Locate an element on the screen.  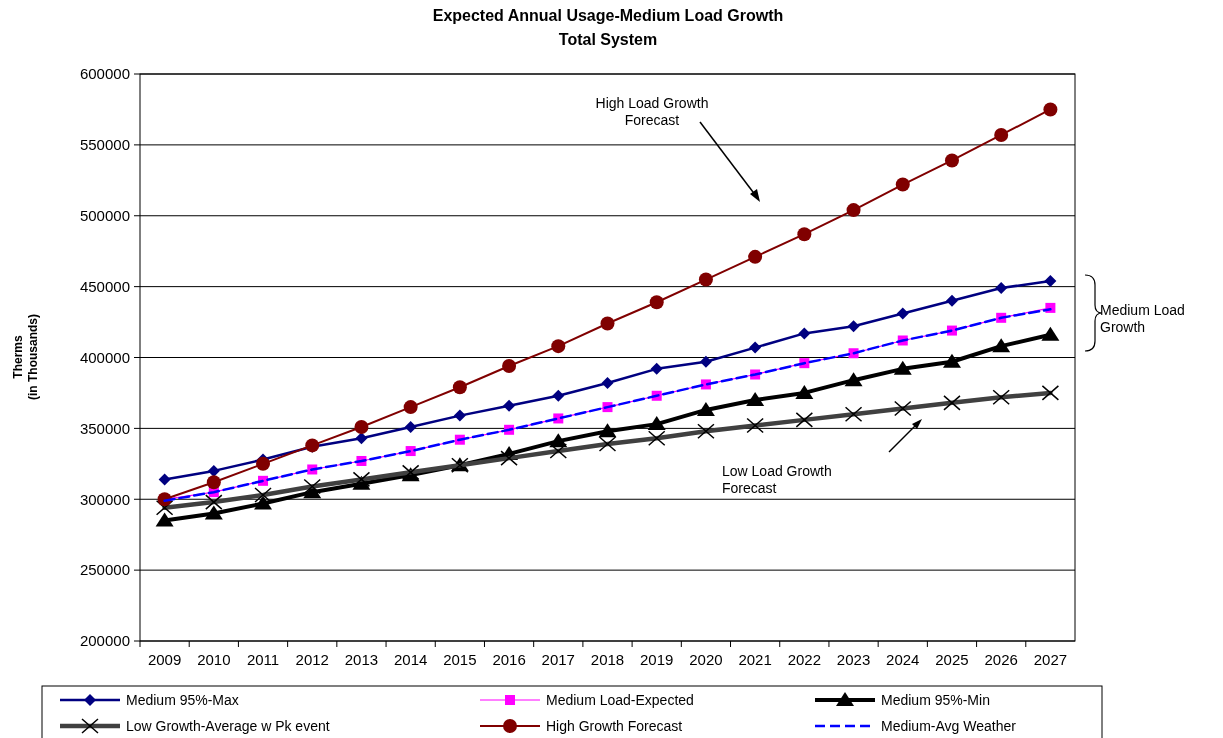
x-tick-label: 2017 is located at coordinates (558, 659).